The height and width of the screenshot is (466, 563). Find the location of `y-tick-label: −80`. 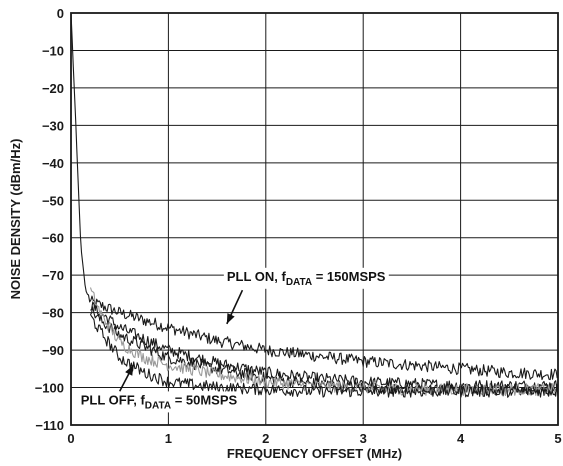

y-tick-label: −80 is located at coordinates (53, 313).